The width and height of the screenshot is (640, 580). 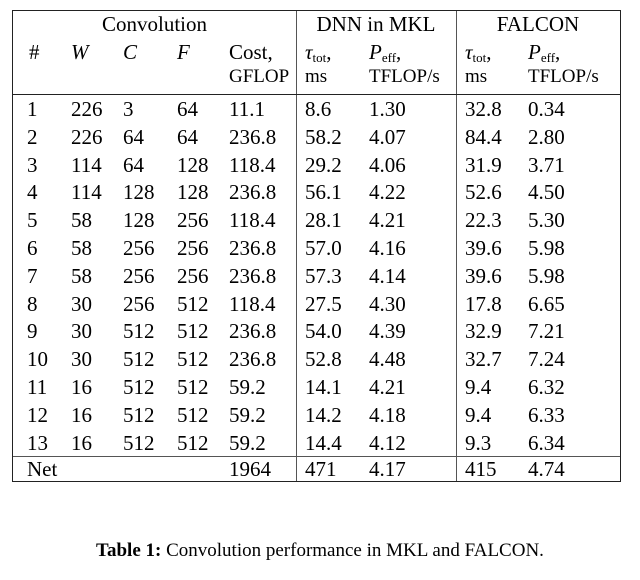 I want to click on group-header-convolution: Convolution, so click(x=154, y=24).